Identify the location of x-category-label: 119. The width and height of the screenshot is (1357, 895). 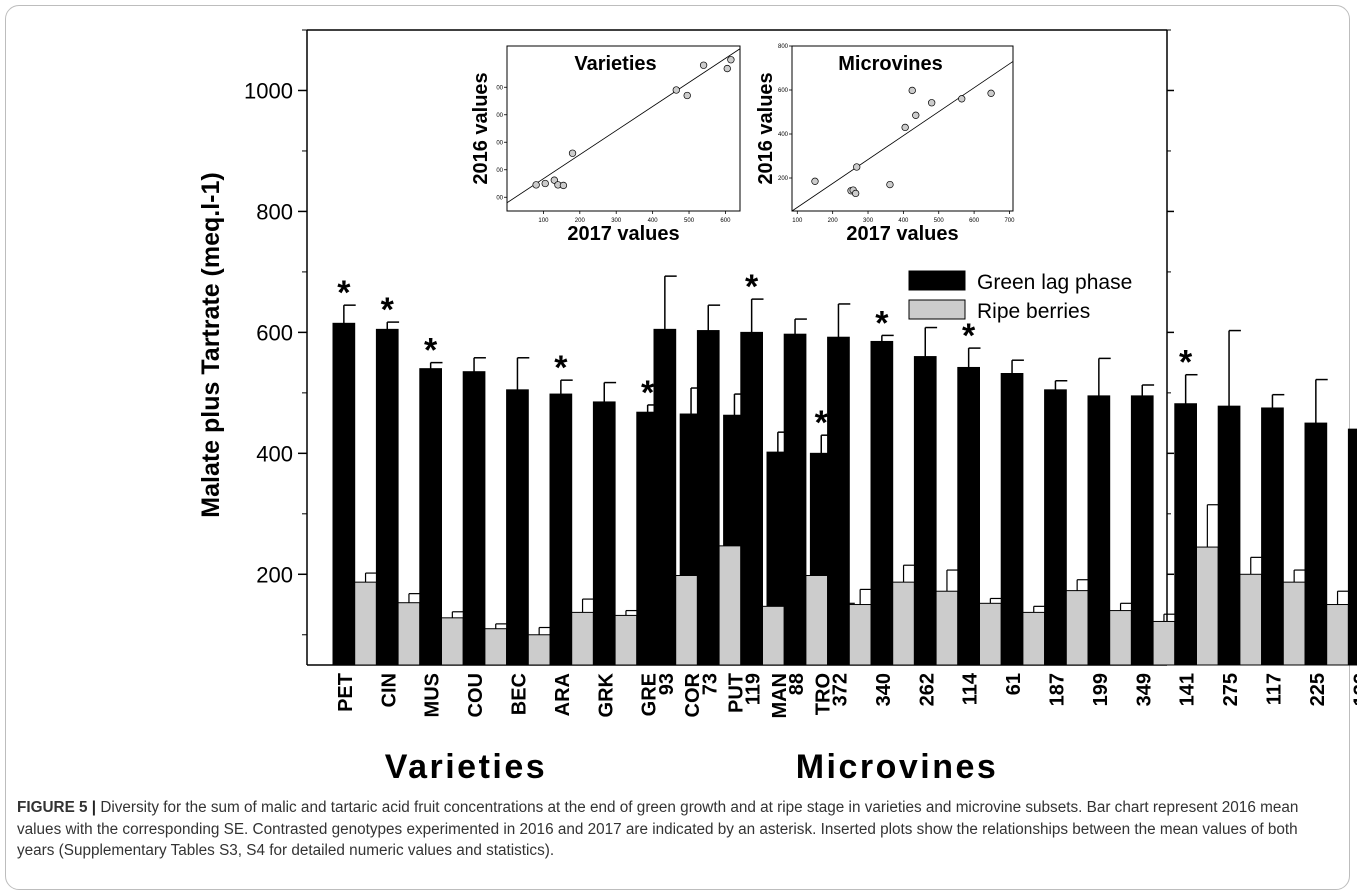
(754, 689).